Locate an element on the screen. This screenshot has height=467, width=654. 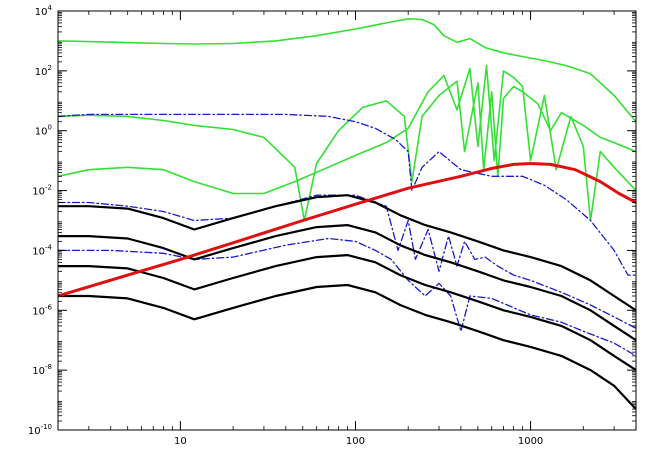
x-tick-label: 1000 is located at coordinates (530, 441).